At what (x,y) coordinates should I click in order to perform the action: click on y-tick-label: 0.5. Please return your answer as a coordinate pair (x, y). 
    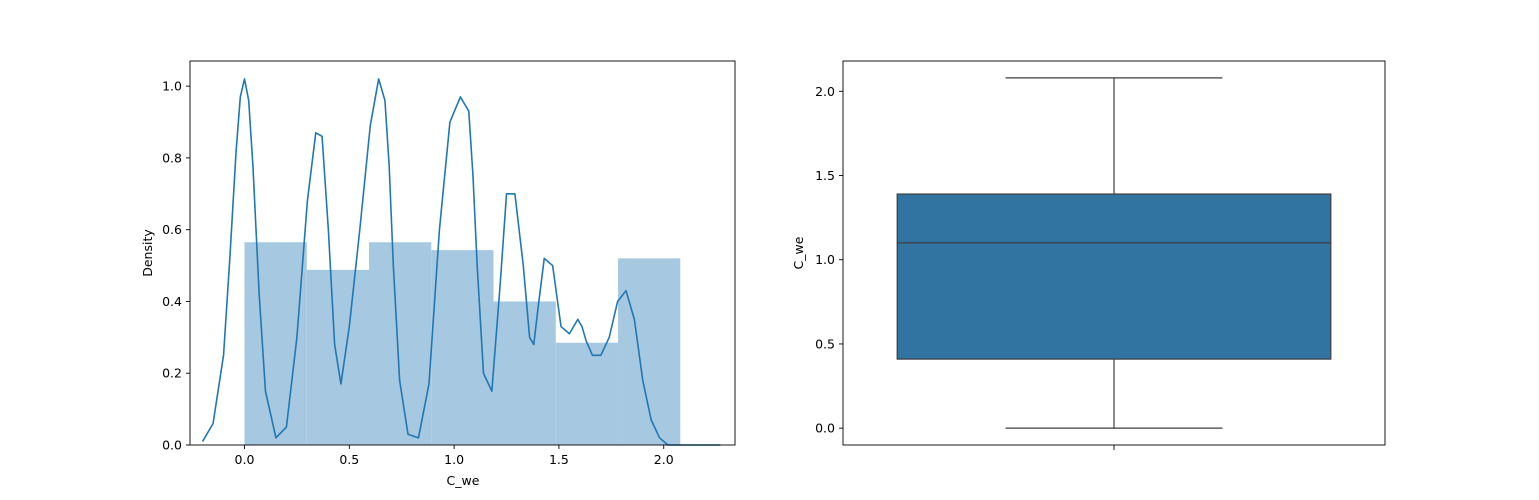
    Looking at the image, I should click on (825, 343).